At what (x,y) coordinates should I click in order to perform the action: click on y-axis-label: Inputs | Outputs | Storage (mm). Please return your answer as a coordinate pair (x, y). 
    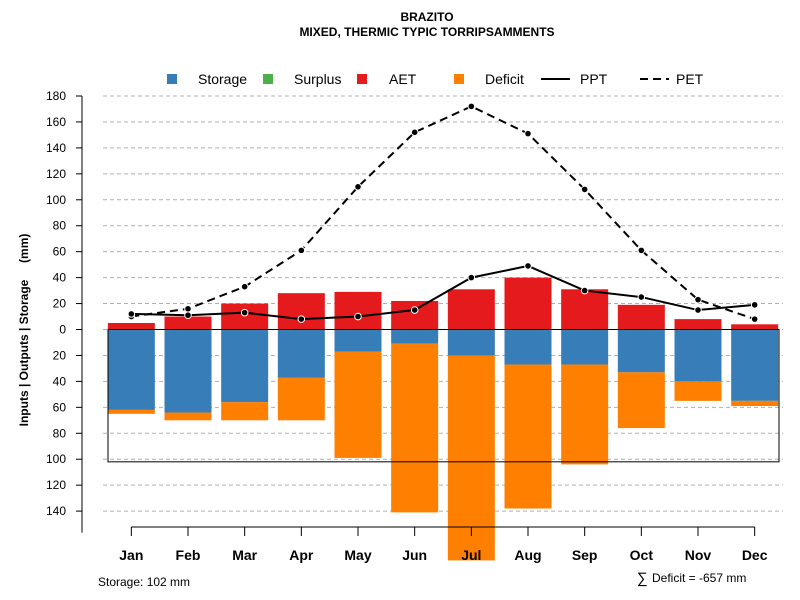
    Looking at the image, I should click on (24, 330).